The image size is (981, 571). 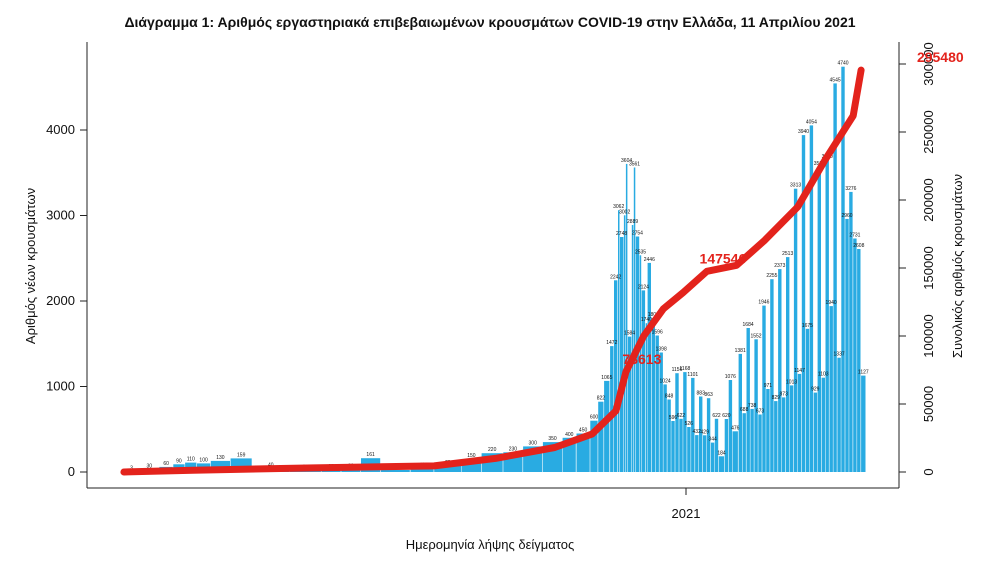 I want to click on cumulative-annotation: 295480, so click(x=940, y=57).